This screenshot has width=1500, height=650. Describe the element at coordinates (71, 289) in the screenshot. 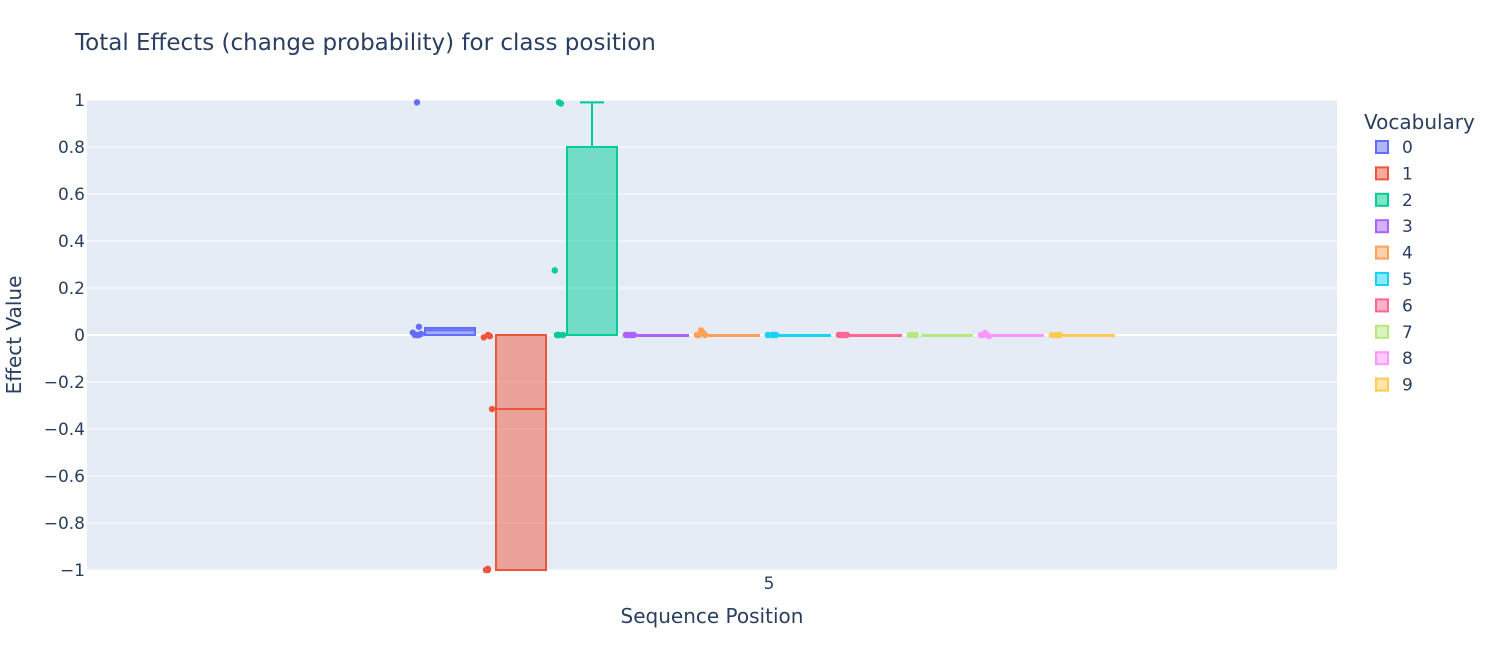

I see `y-tick-label: 0.2` at that location.